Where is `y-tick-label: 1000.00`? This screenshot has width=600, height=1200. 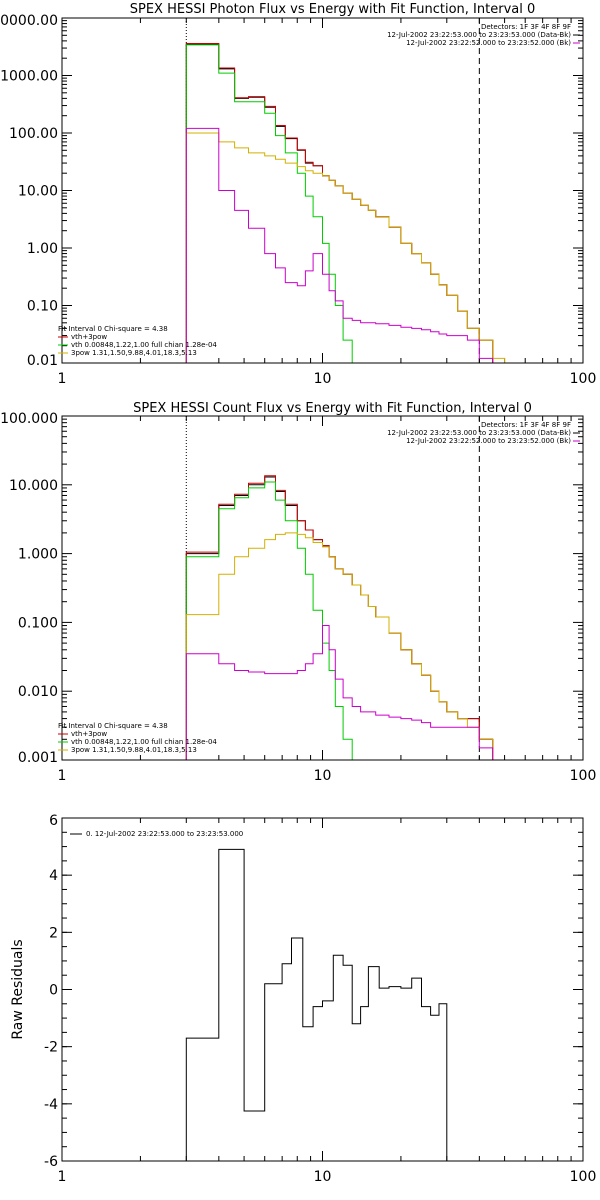 y-tick-label: 1000.00 is located at coordinates (29, 77).